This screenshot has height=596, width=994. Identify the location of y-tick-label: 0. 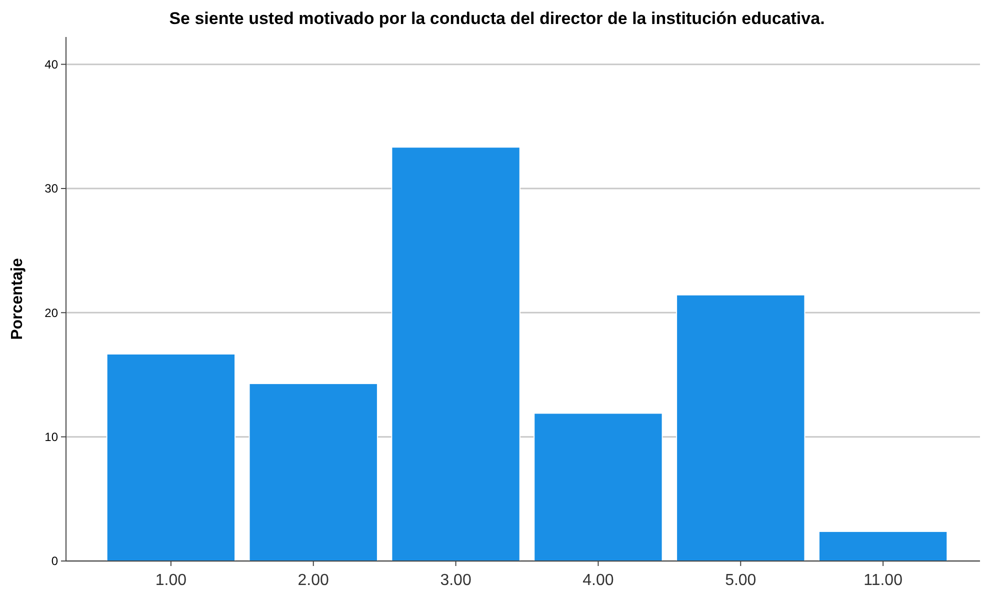
(54, 561).